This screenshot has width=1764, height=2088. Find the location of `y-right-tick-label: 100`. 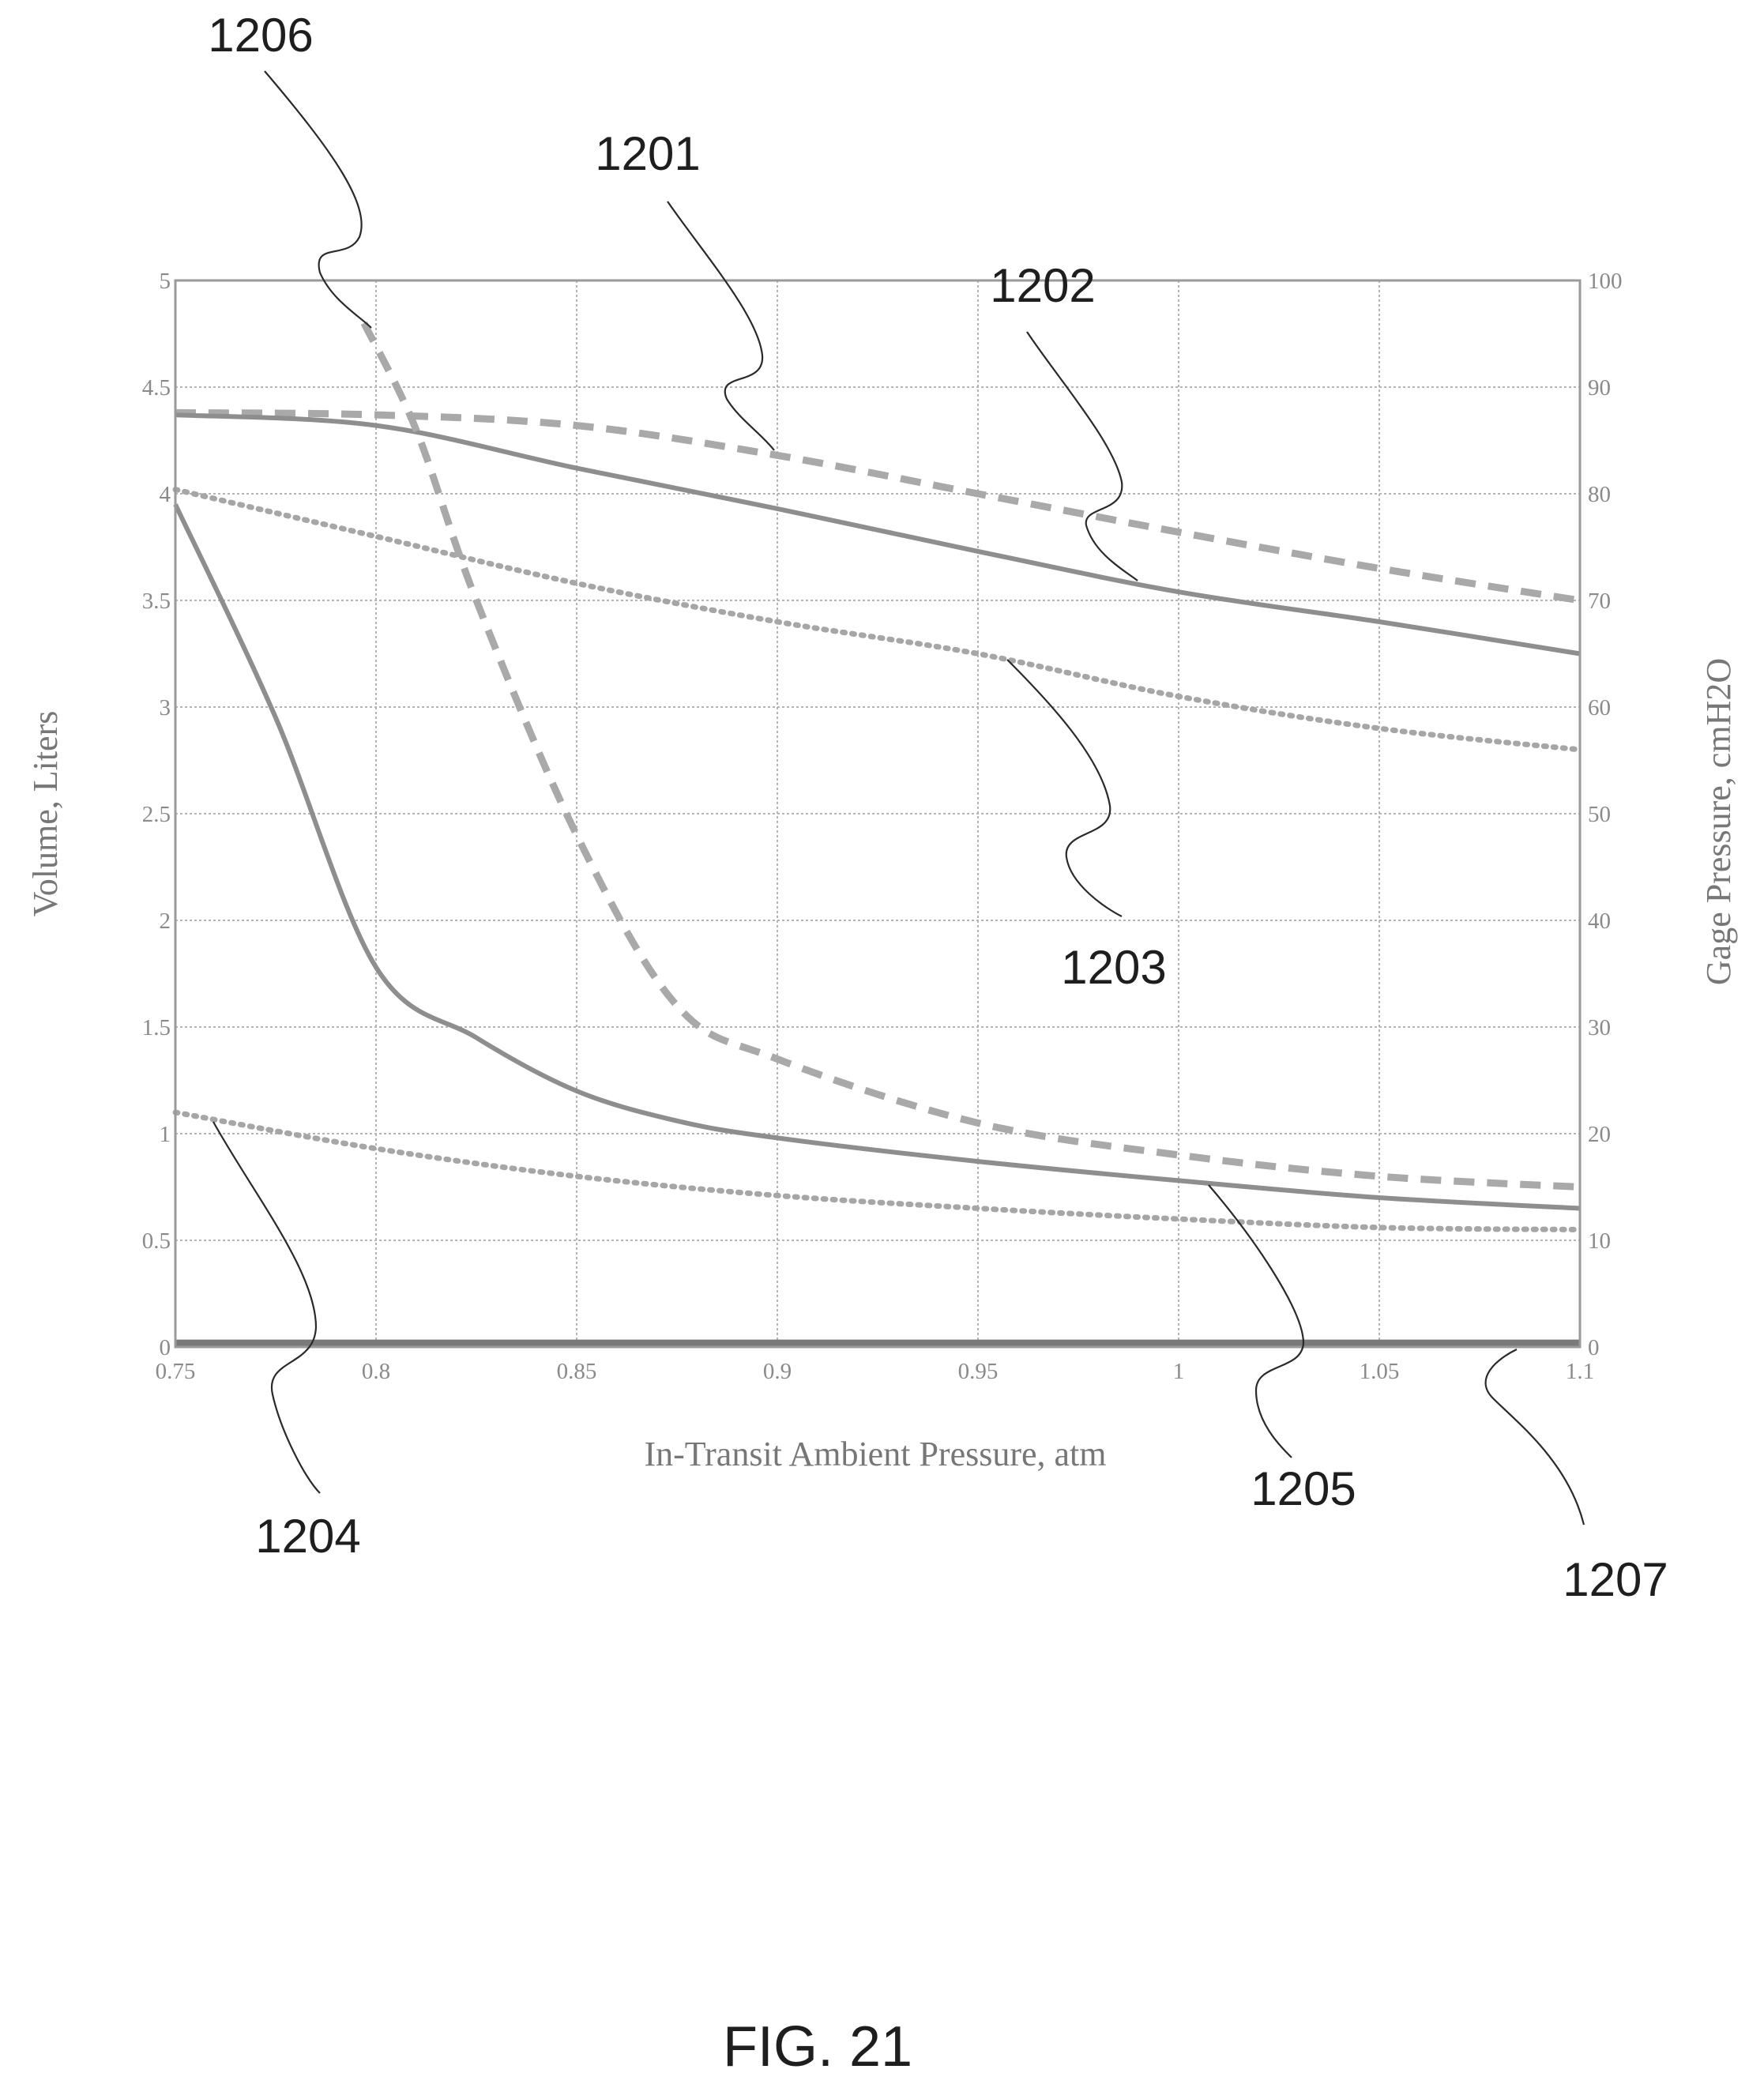

y-right-tick-label: 100 is located at coordinates (1605, 281).